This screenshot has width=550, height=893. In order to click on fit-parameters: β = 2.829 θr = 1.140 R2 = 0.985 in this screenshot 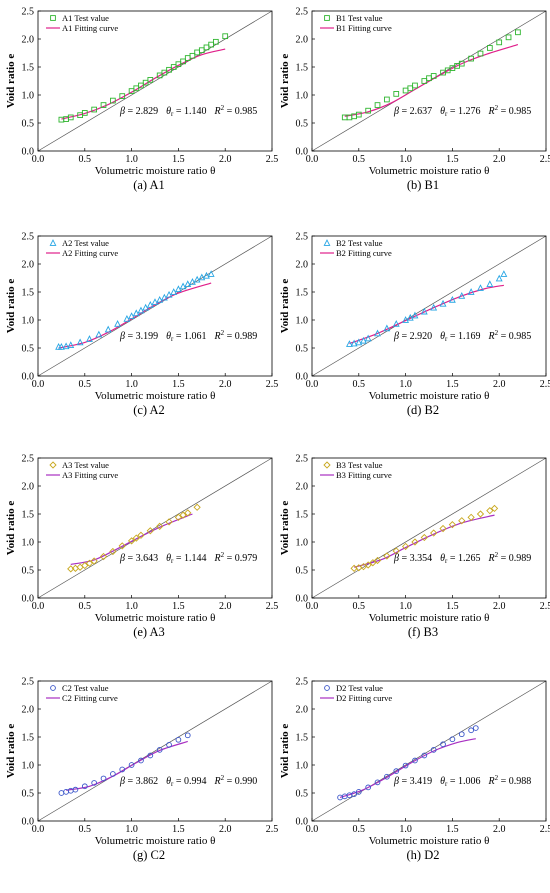, I will do `click(188, 111)`.